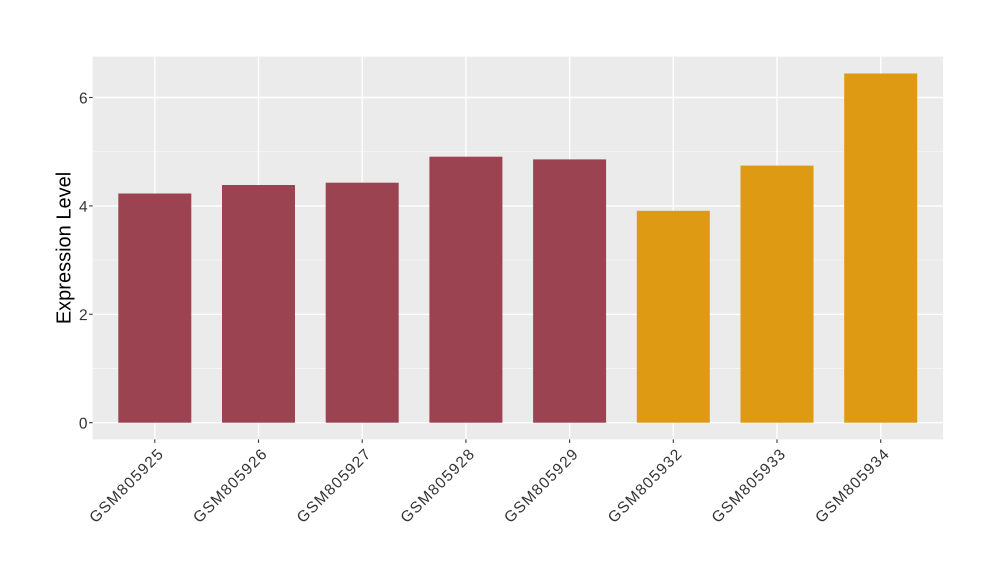 The height and width of the screenshot is (580, 1000). What do you see at coordinates (541, 485) in the screenshot?
I see `svg-text: GSM805929` at bounding box center [541, 485].